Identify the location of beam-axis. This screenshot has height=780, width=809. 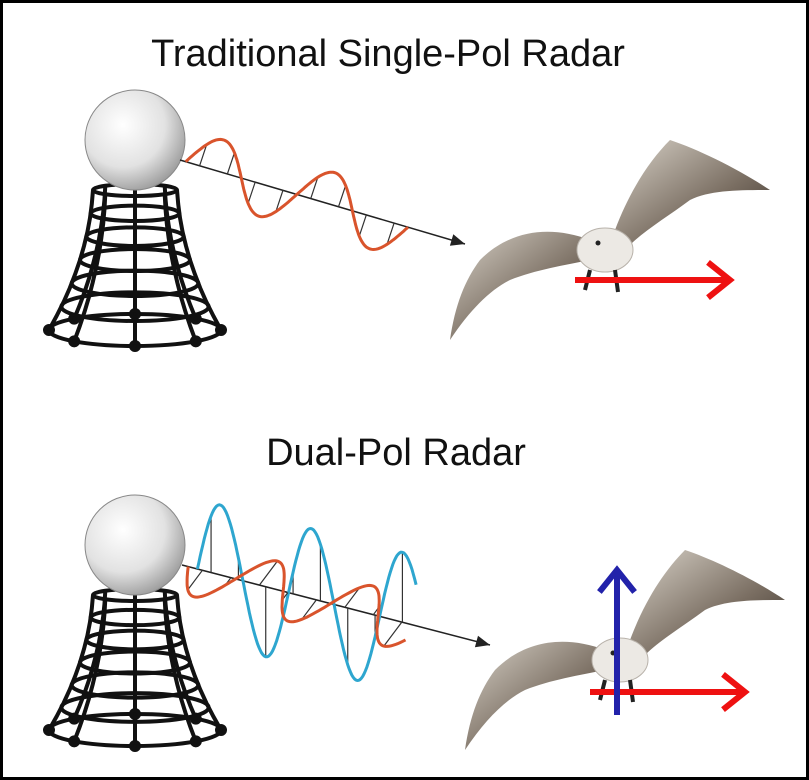
(336, 605).